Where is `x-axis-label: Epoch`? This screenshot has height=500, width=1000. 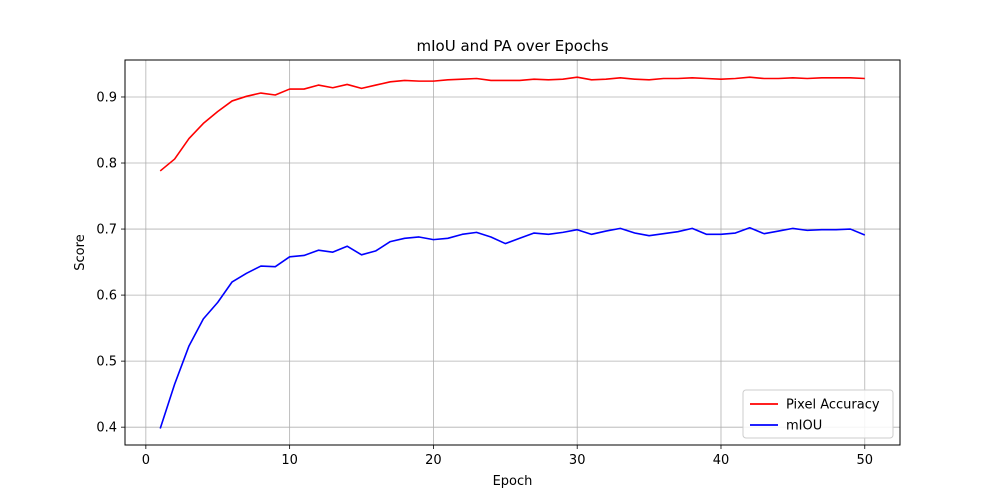
x-axis-label: Epoch is located at coordinates (513, 481).